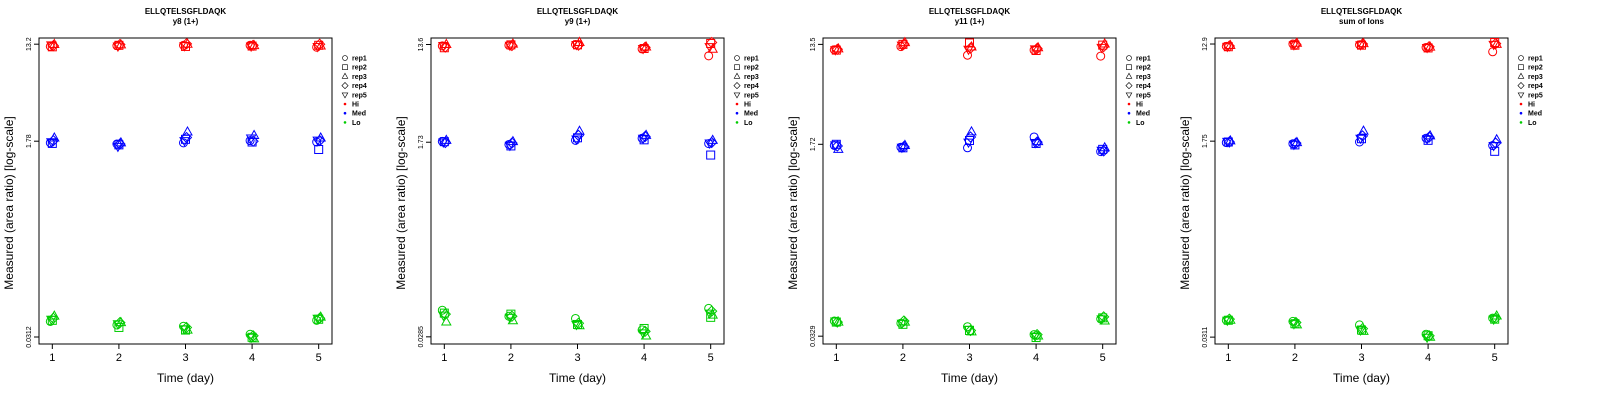  I want to click on legend-label: rep4, so click(1535, 86).